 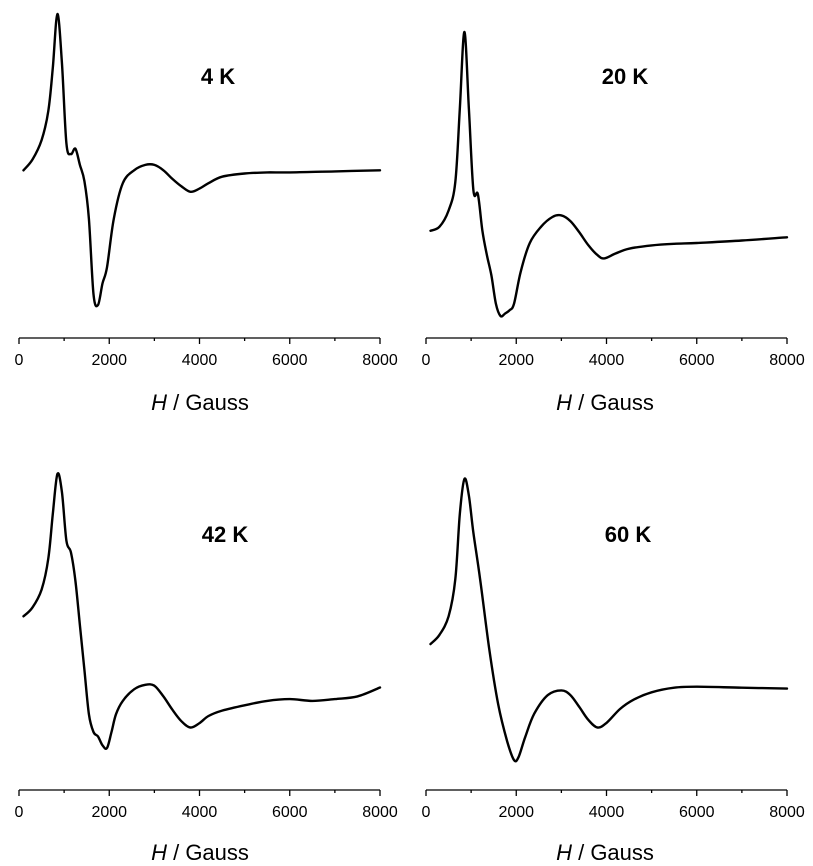 What do you see at coordinates (628, 534) in the screenshot?
I see `panel-title: 60 K` at bounding box center [628, 534].